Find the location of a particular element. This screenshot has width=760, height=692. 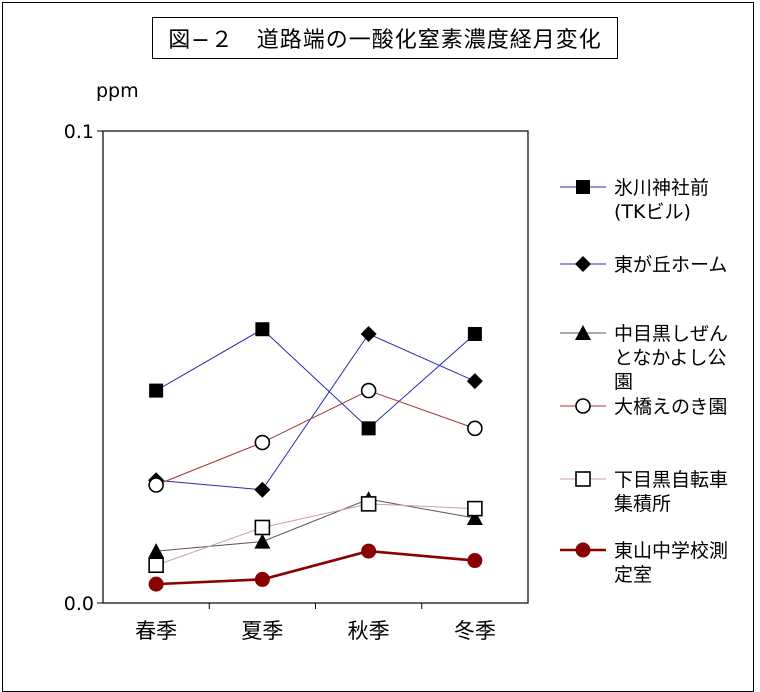

legend-label: 定室 is located at coordinates (633, 575).